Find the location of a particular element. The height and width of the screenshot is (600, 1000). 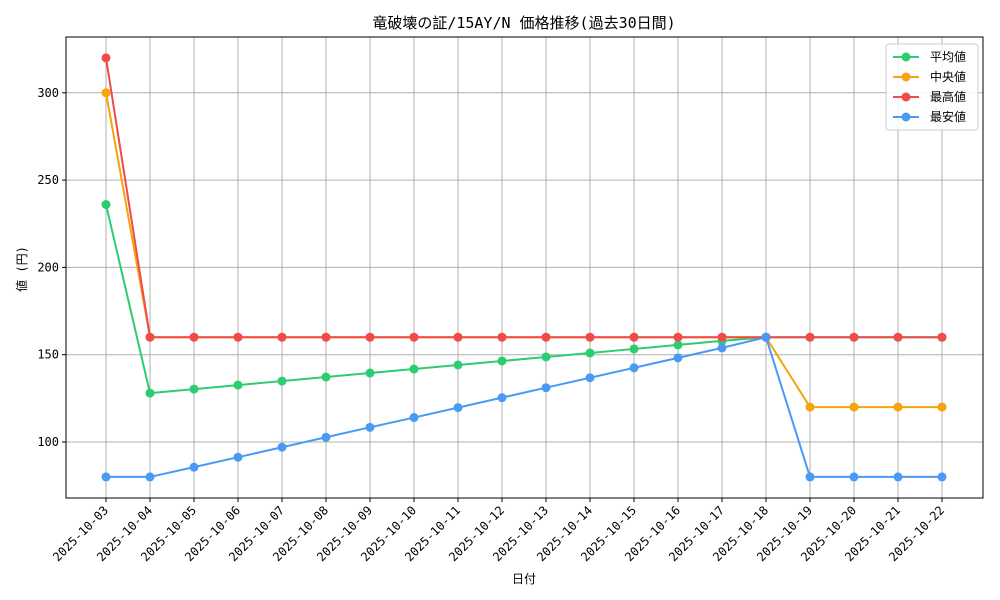

legend-item: 最高値 is located at coordinates (929, 96).